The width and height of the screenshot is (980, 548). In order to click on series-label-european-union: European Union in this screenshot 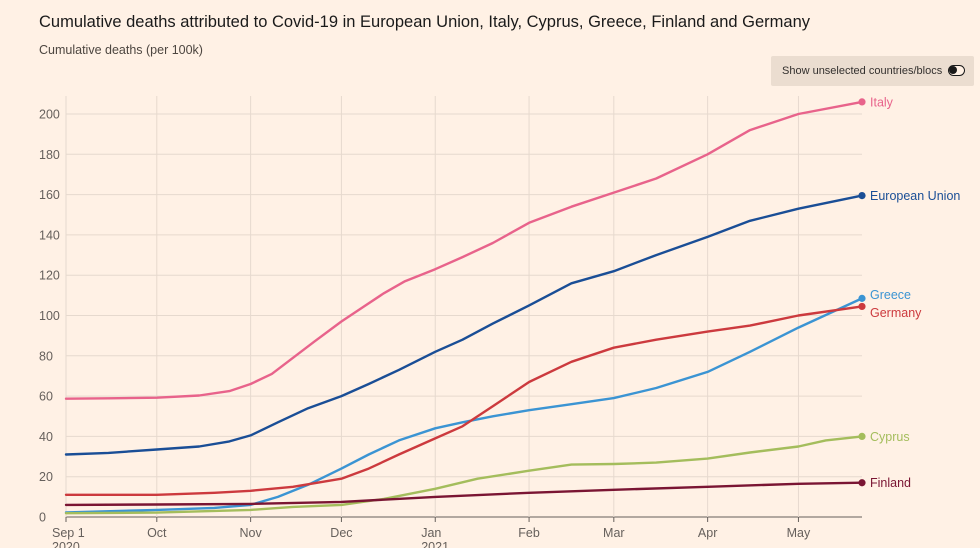, I will do `click(915, 196)`.